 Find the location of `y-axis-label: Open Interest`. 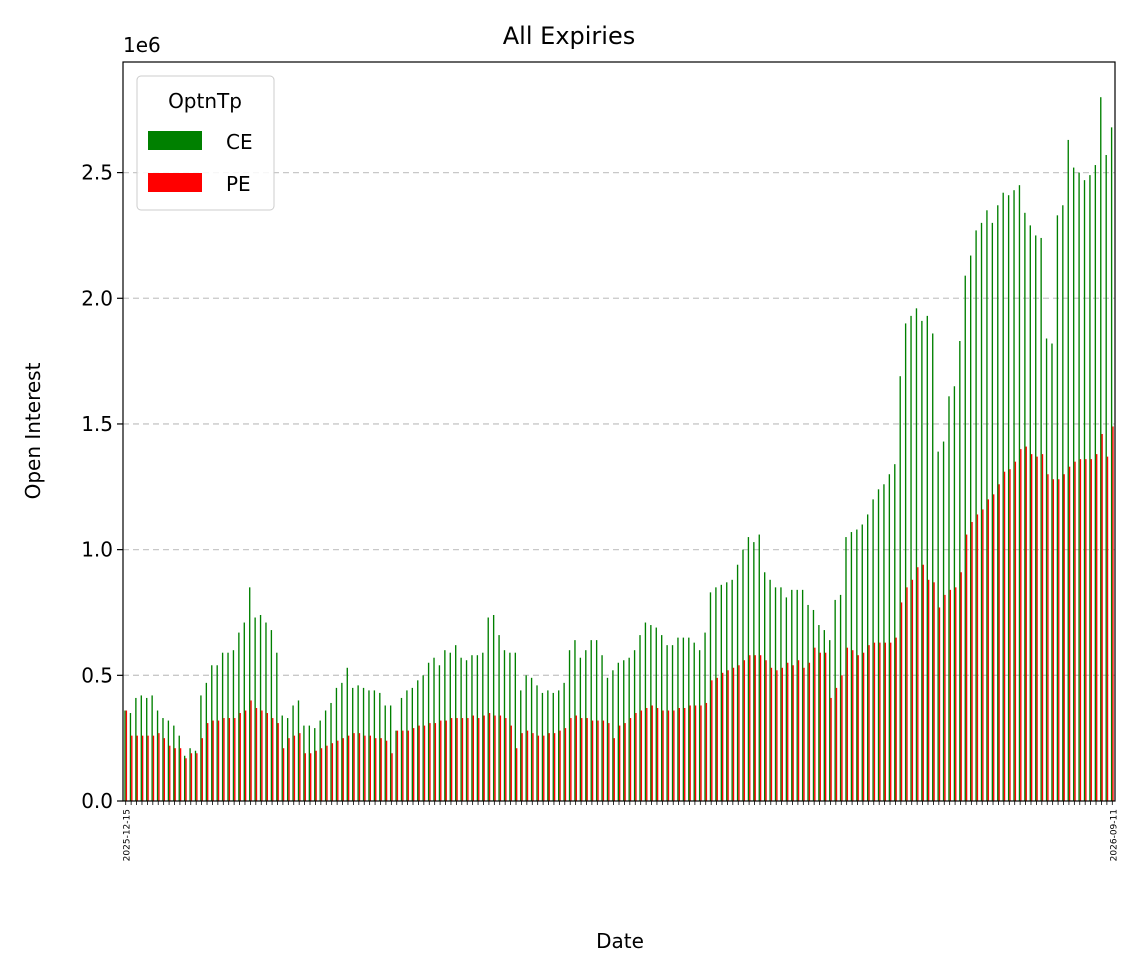

y-axis-label: Open Interest is located at coordinates (33, 430).